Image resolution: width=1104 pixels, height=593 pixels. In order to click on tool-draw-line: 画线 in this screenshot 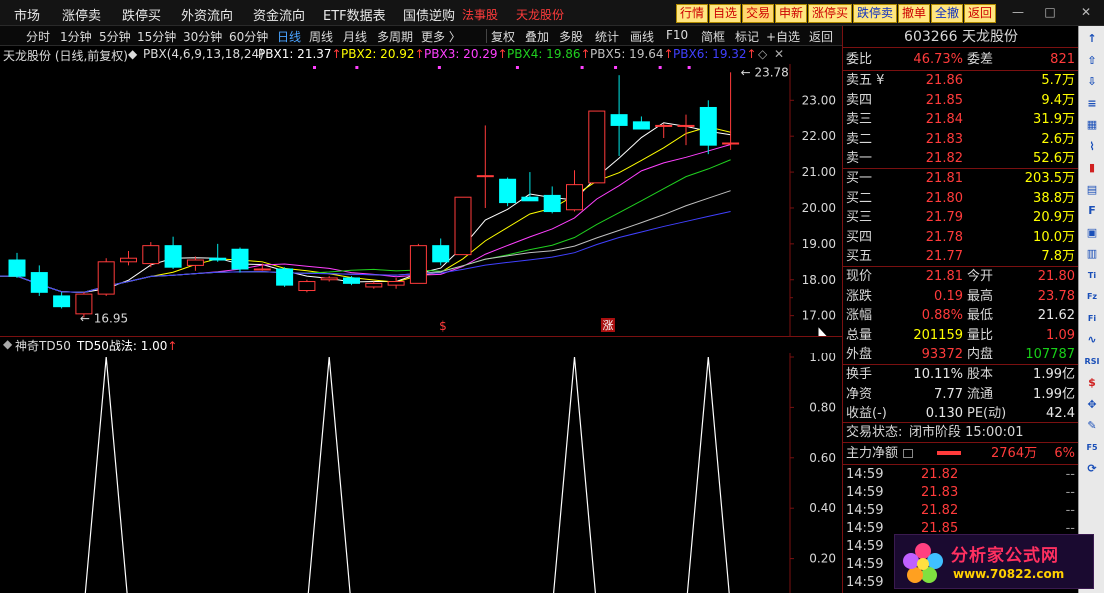, I will do `click(642, 37)`.